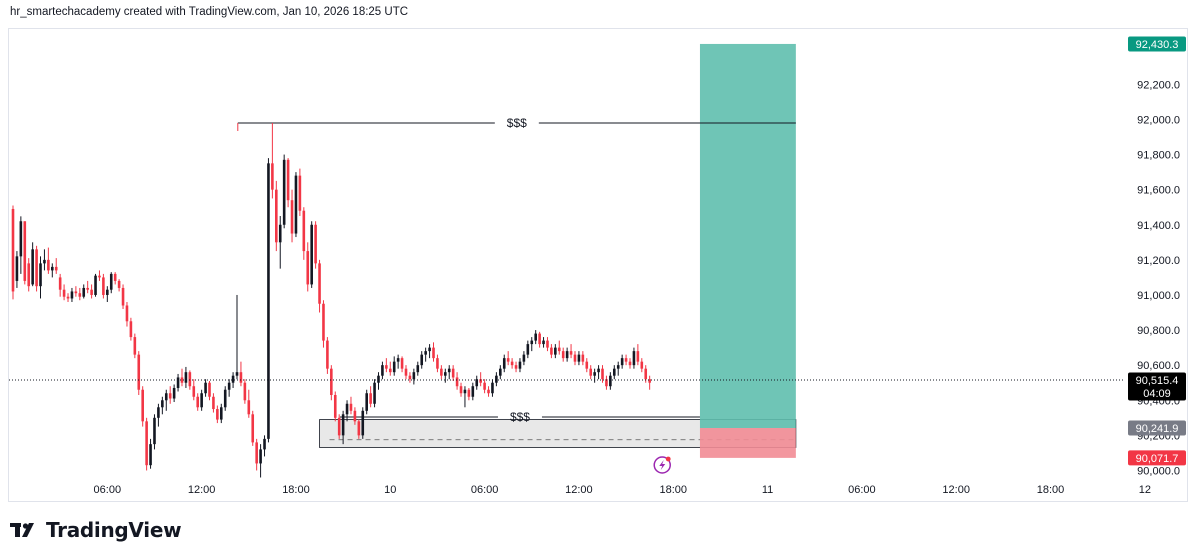 The height and width of the screenshot is (559, 1199). Describe the element at coordinates (747, 443) in the screenshot. I see `stop-zone` at that location.